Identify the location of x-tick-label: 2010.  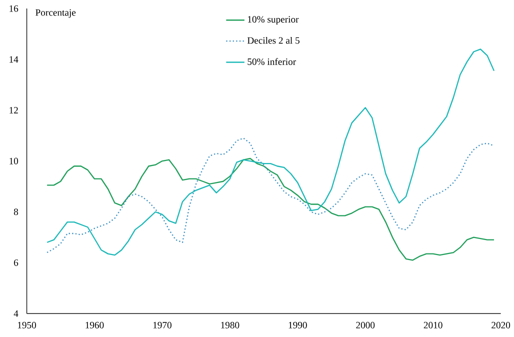
(433, 325).